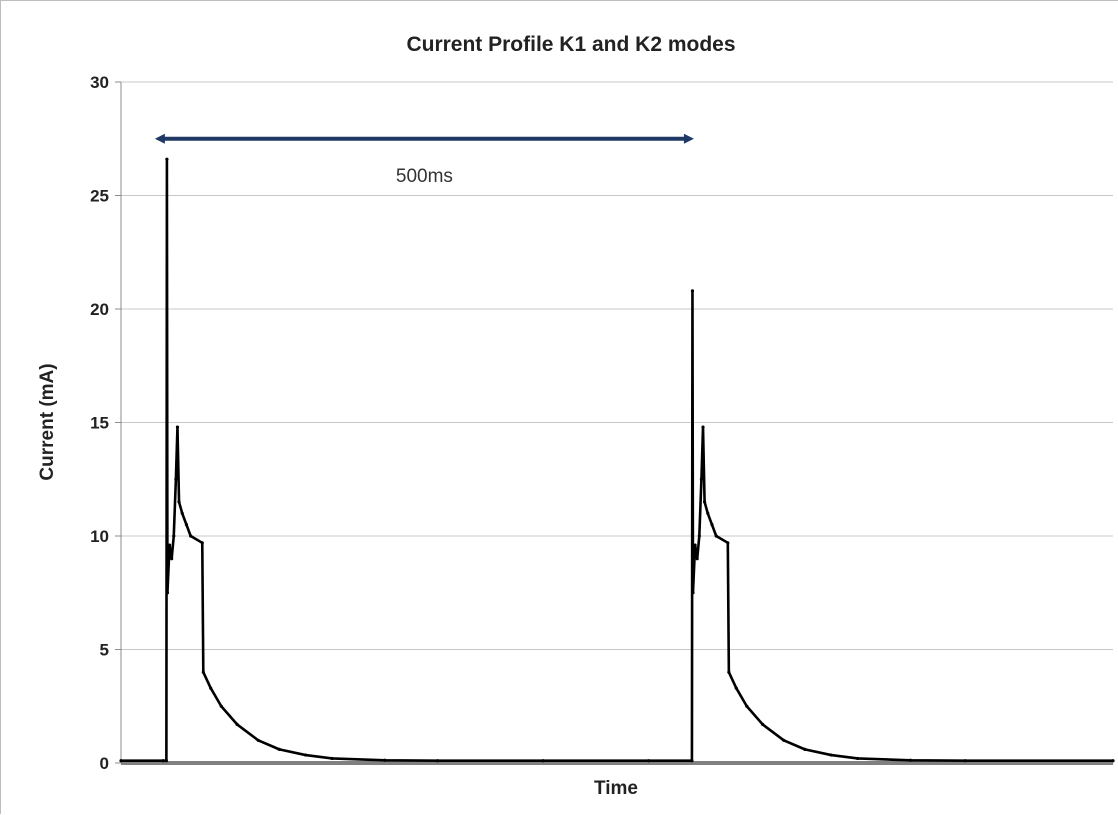 The width and height of the screenshot is (1118, 815). Describe the element at coordinates (99, 82) in the screenshot. I see `y-tick-label-30: 30` at that location.